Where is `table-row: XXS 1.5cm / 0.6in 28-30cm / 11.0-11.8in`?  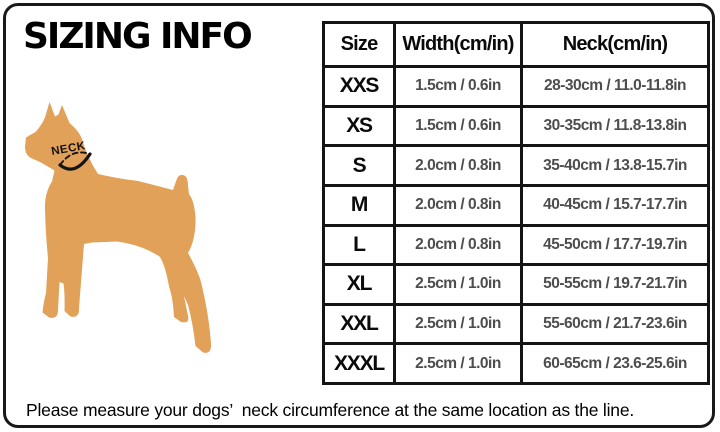 table-row: XXS 1.5cm / 0.6in 28-30cm / 11.0-11.8in is located at coordinates (516, 86).